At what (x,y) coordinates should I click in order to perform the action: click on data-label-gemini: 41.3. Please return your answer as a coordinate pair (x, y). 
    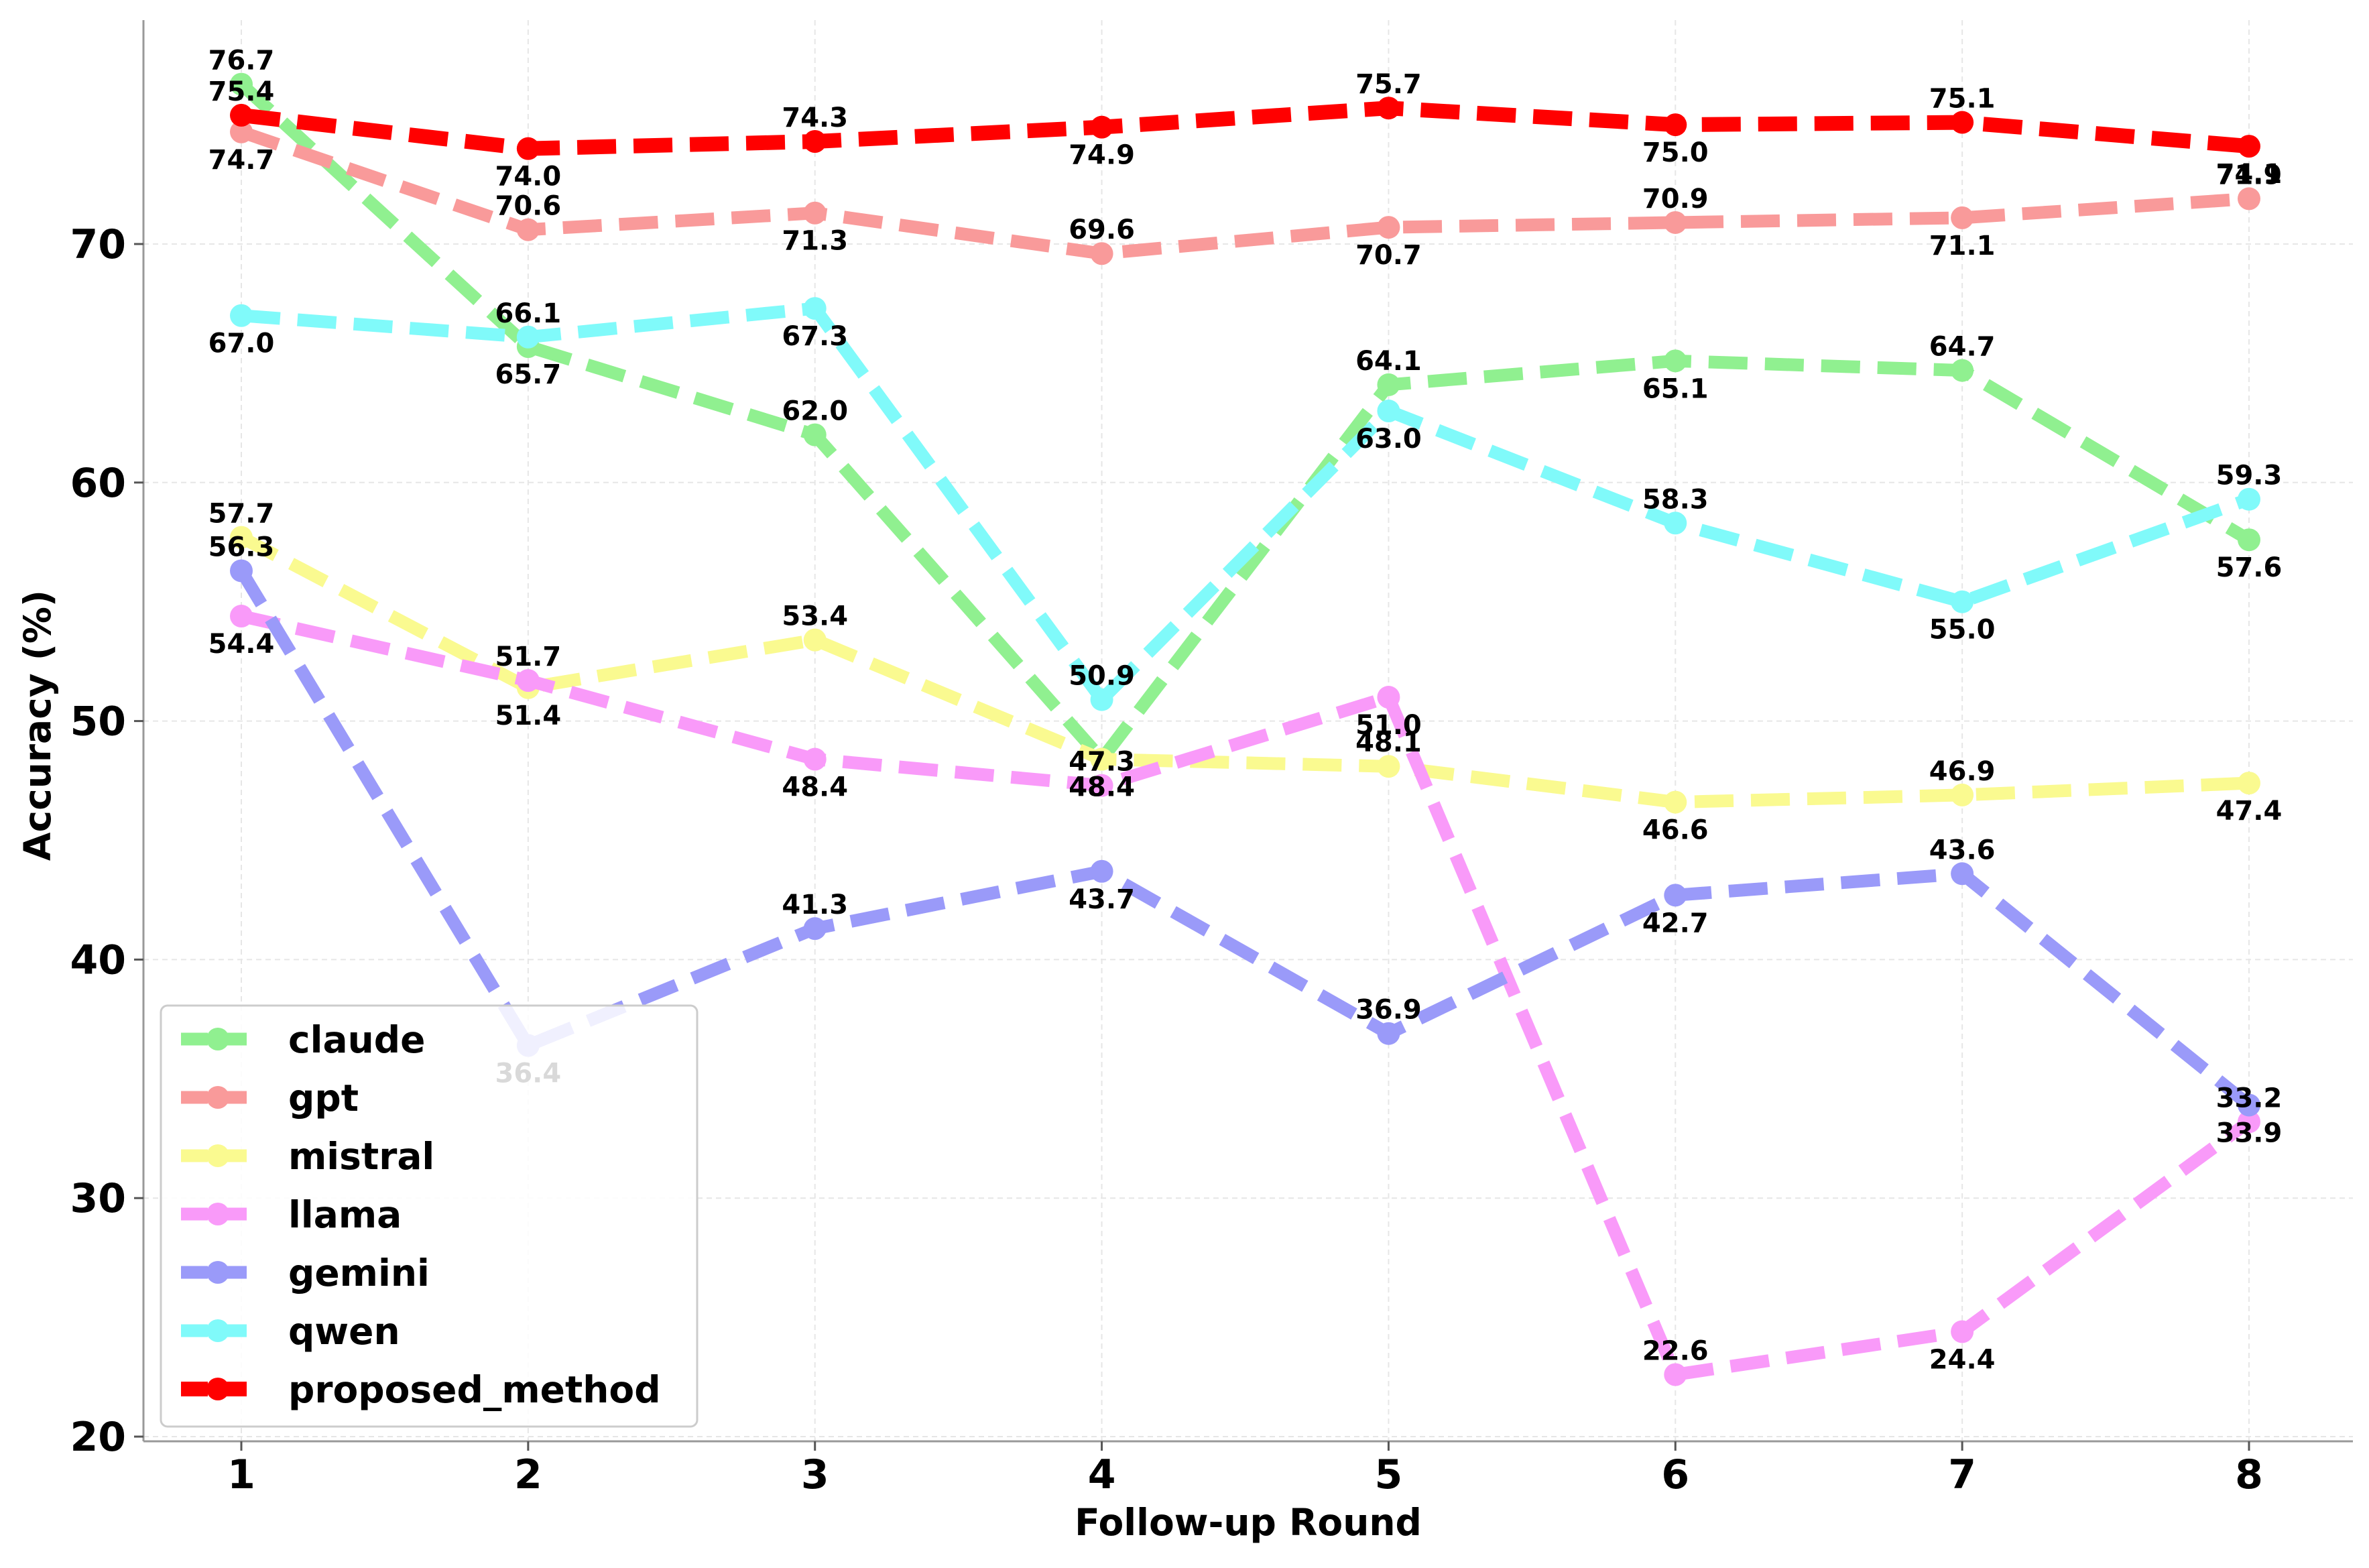
    Looking at the image, I should click on (815, 905).